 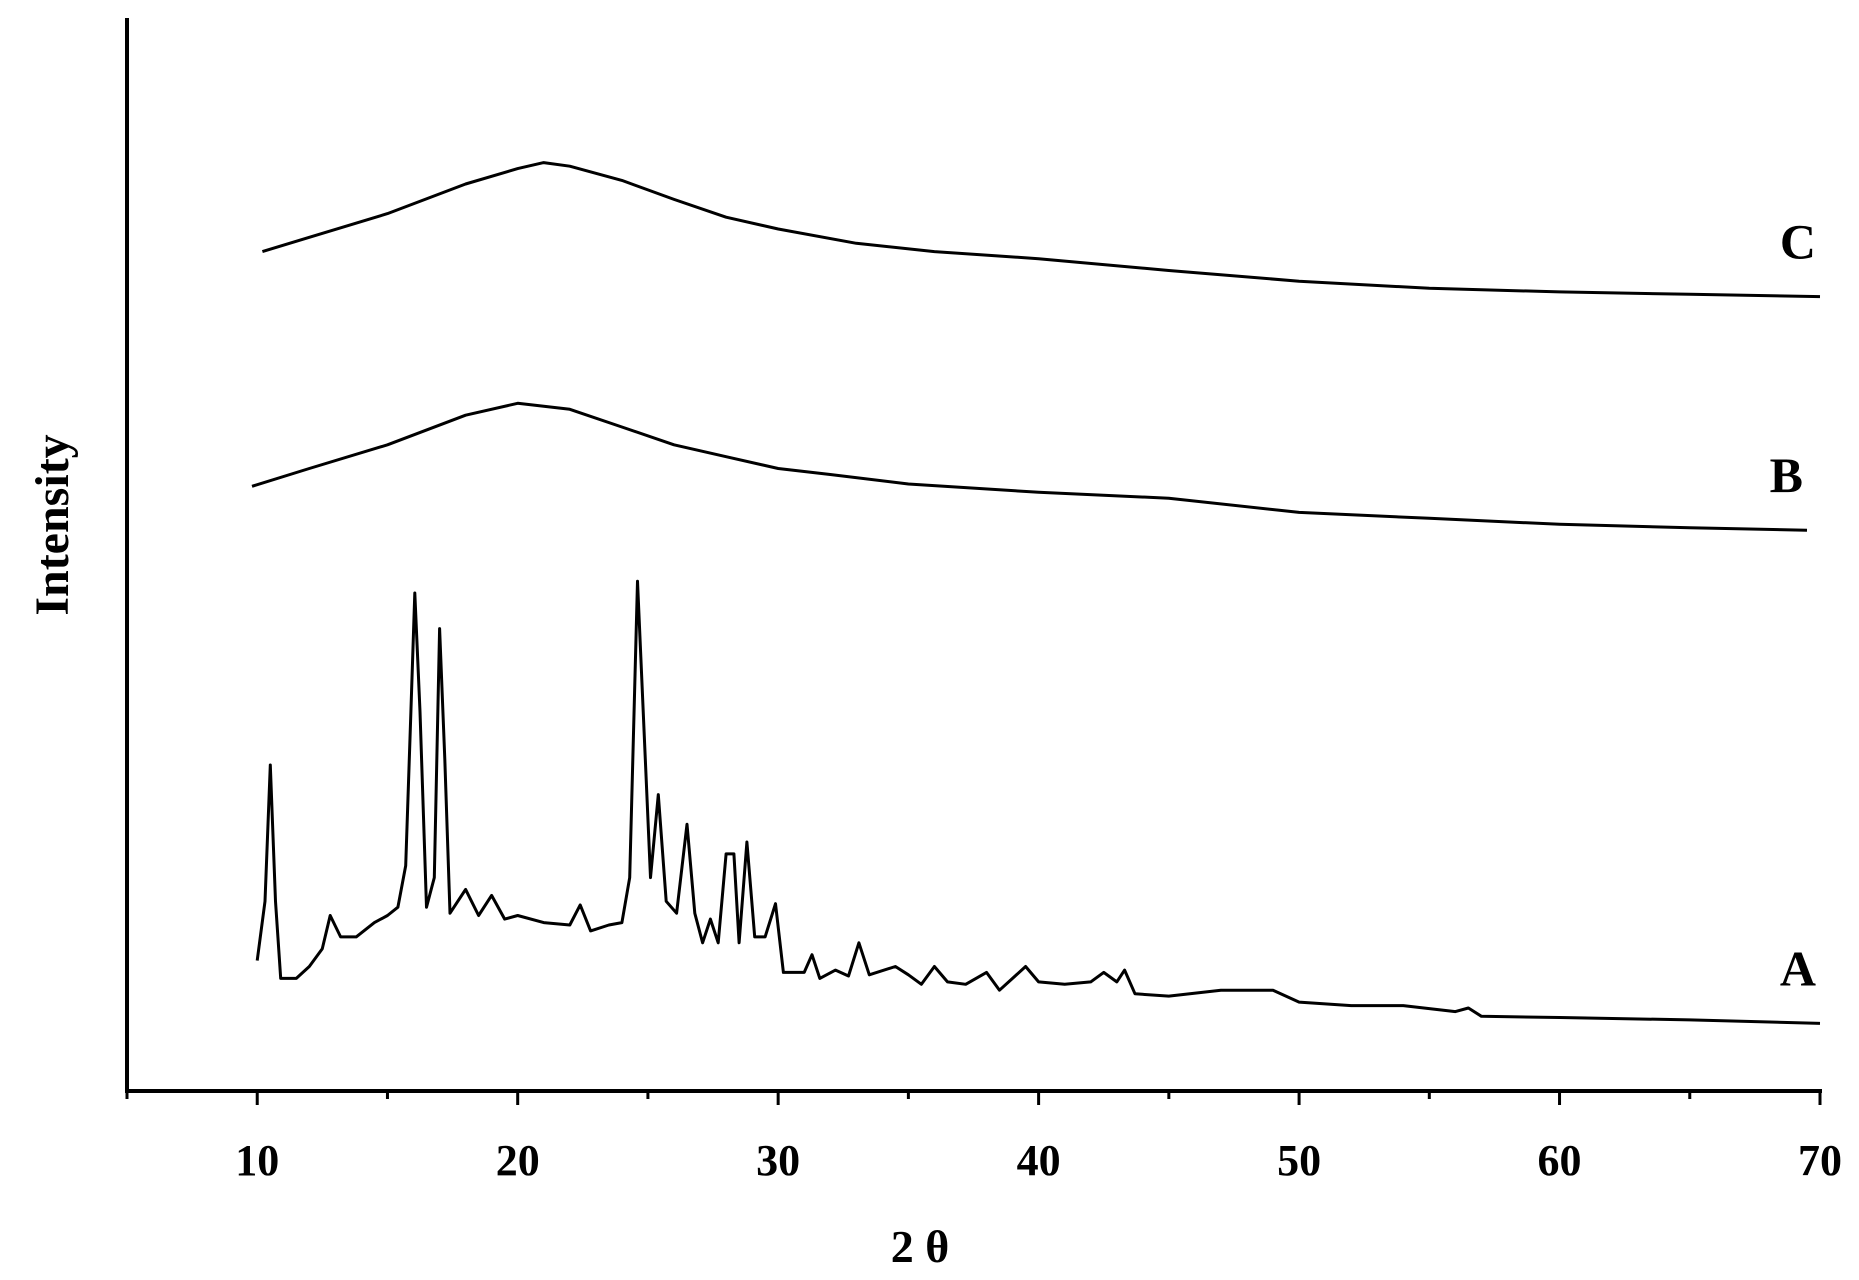 I want to click on series-label: A, so click(x=1798, y=968).